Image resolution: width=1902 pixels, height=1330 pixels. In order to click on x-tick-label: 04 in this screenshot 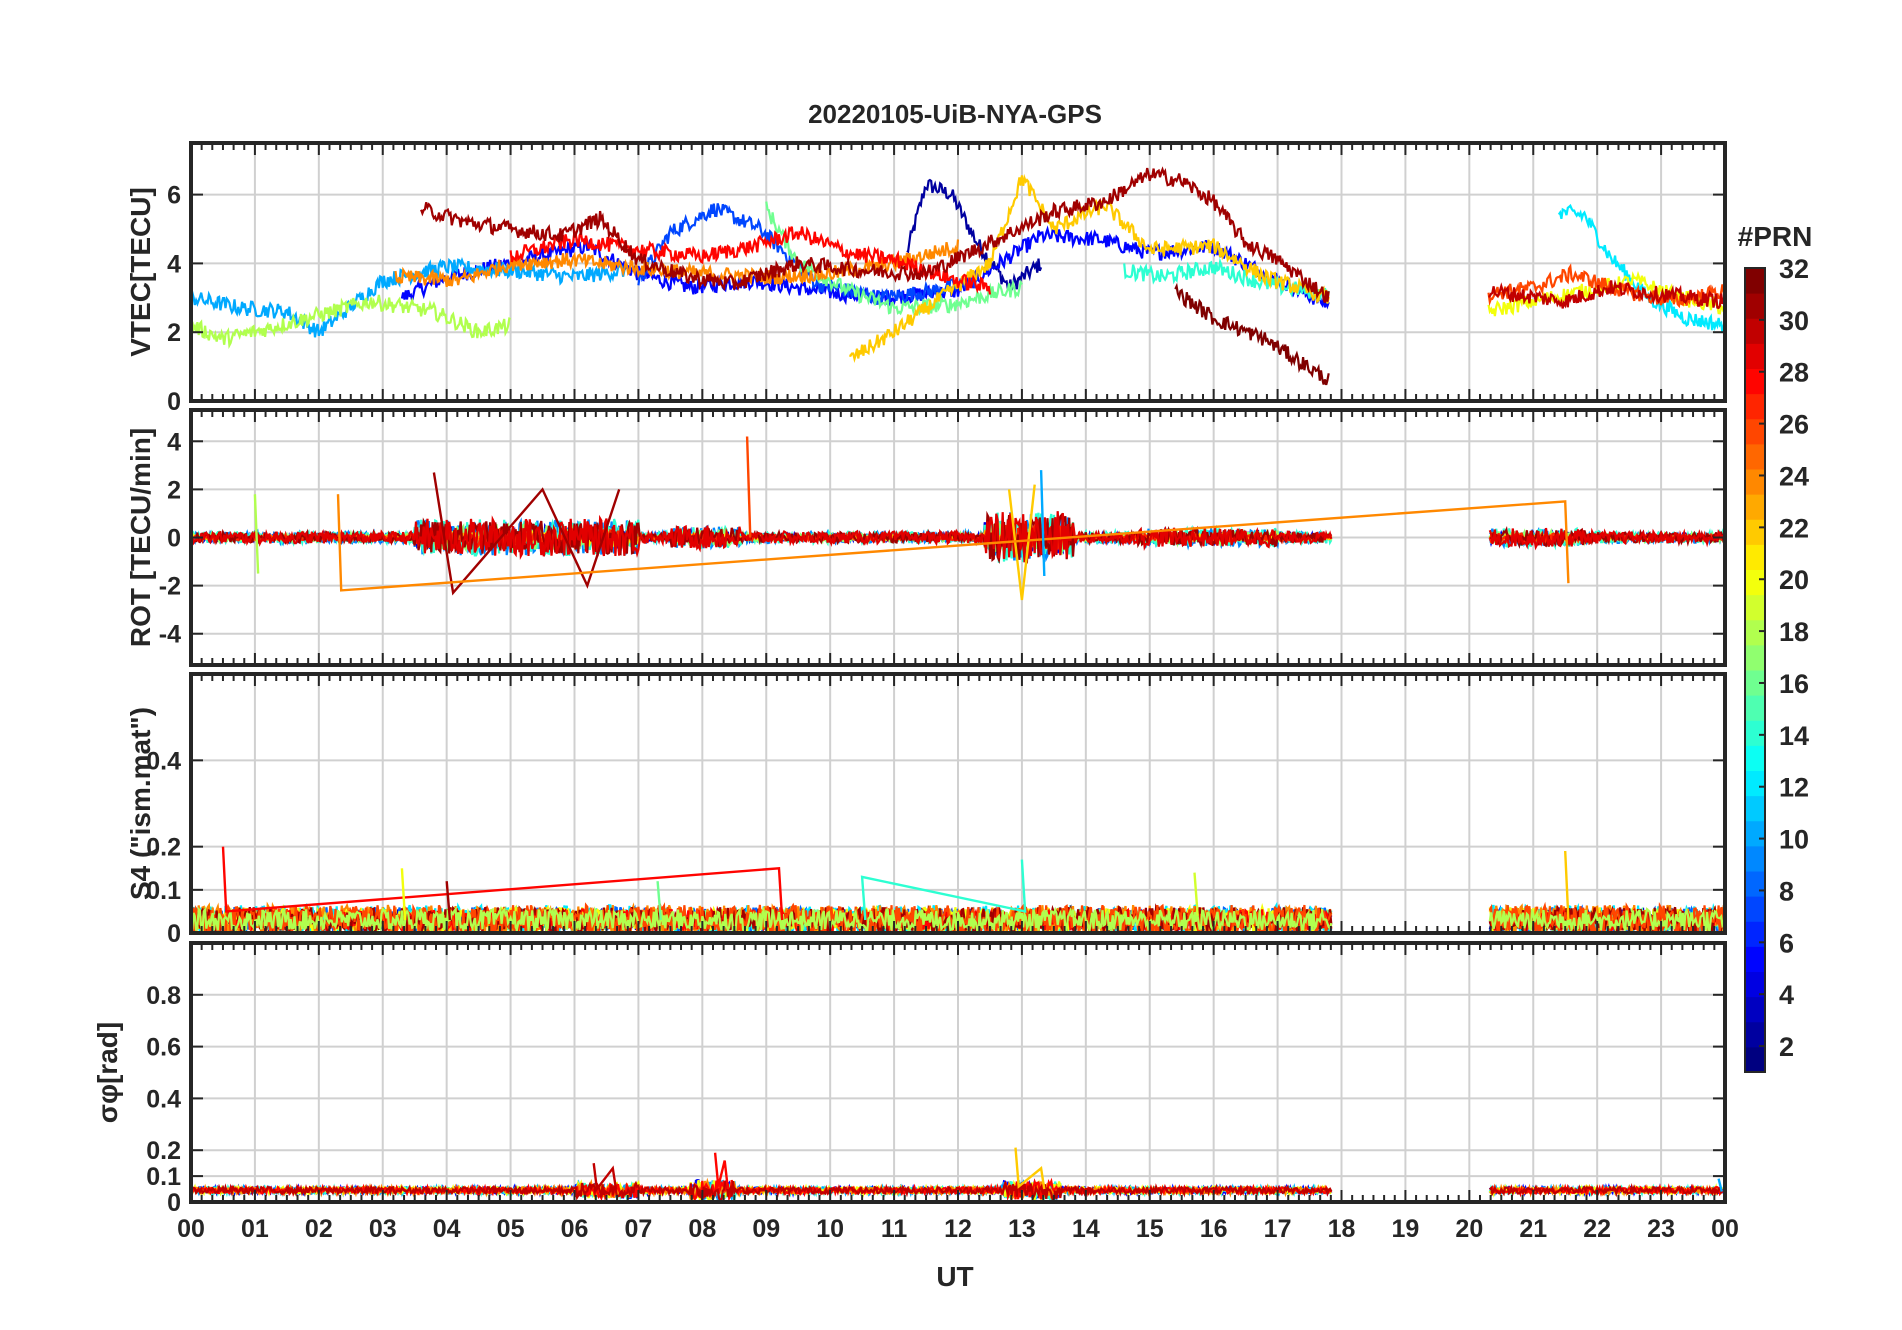, I will do `click(447, 1229)`.